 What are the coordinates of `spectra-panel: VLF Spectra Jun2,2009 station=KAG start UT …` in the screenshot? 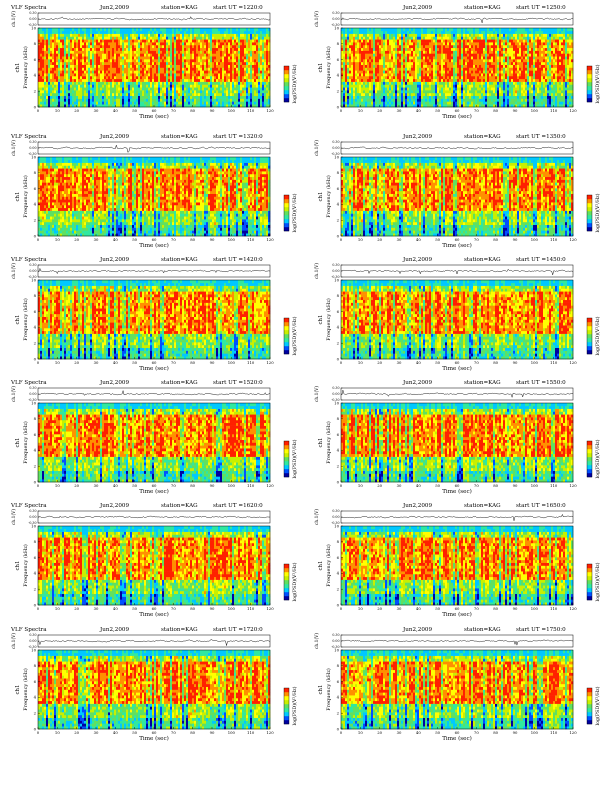 It's located at (158, 318).